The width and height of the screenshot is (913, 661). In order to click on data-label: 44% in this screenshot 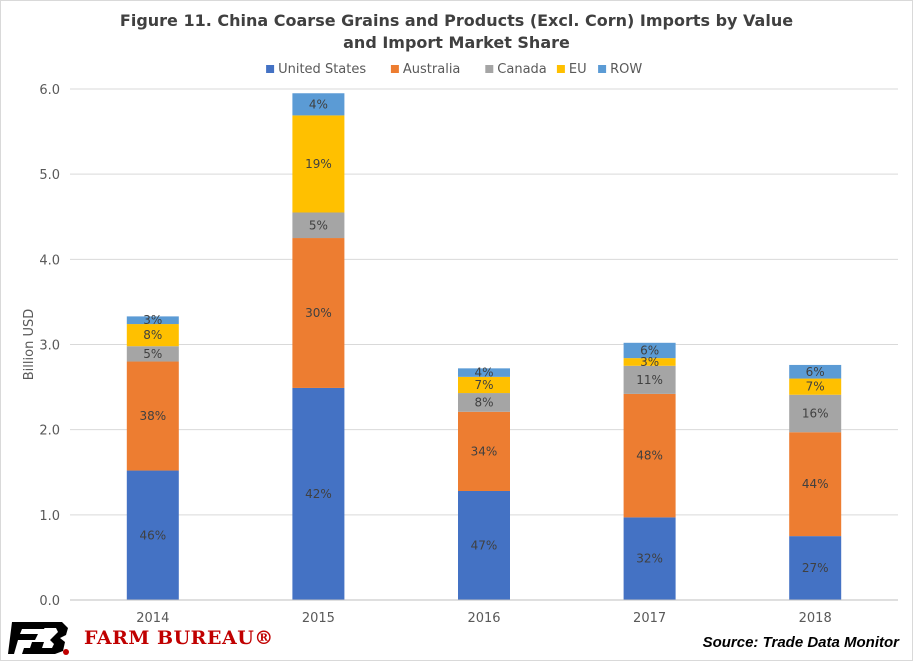, I will do `click(815, 484)`.